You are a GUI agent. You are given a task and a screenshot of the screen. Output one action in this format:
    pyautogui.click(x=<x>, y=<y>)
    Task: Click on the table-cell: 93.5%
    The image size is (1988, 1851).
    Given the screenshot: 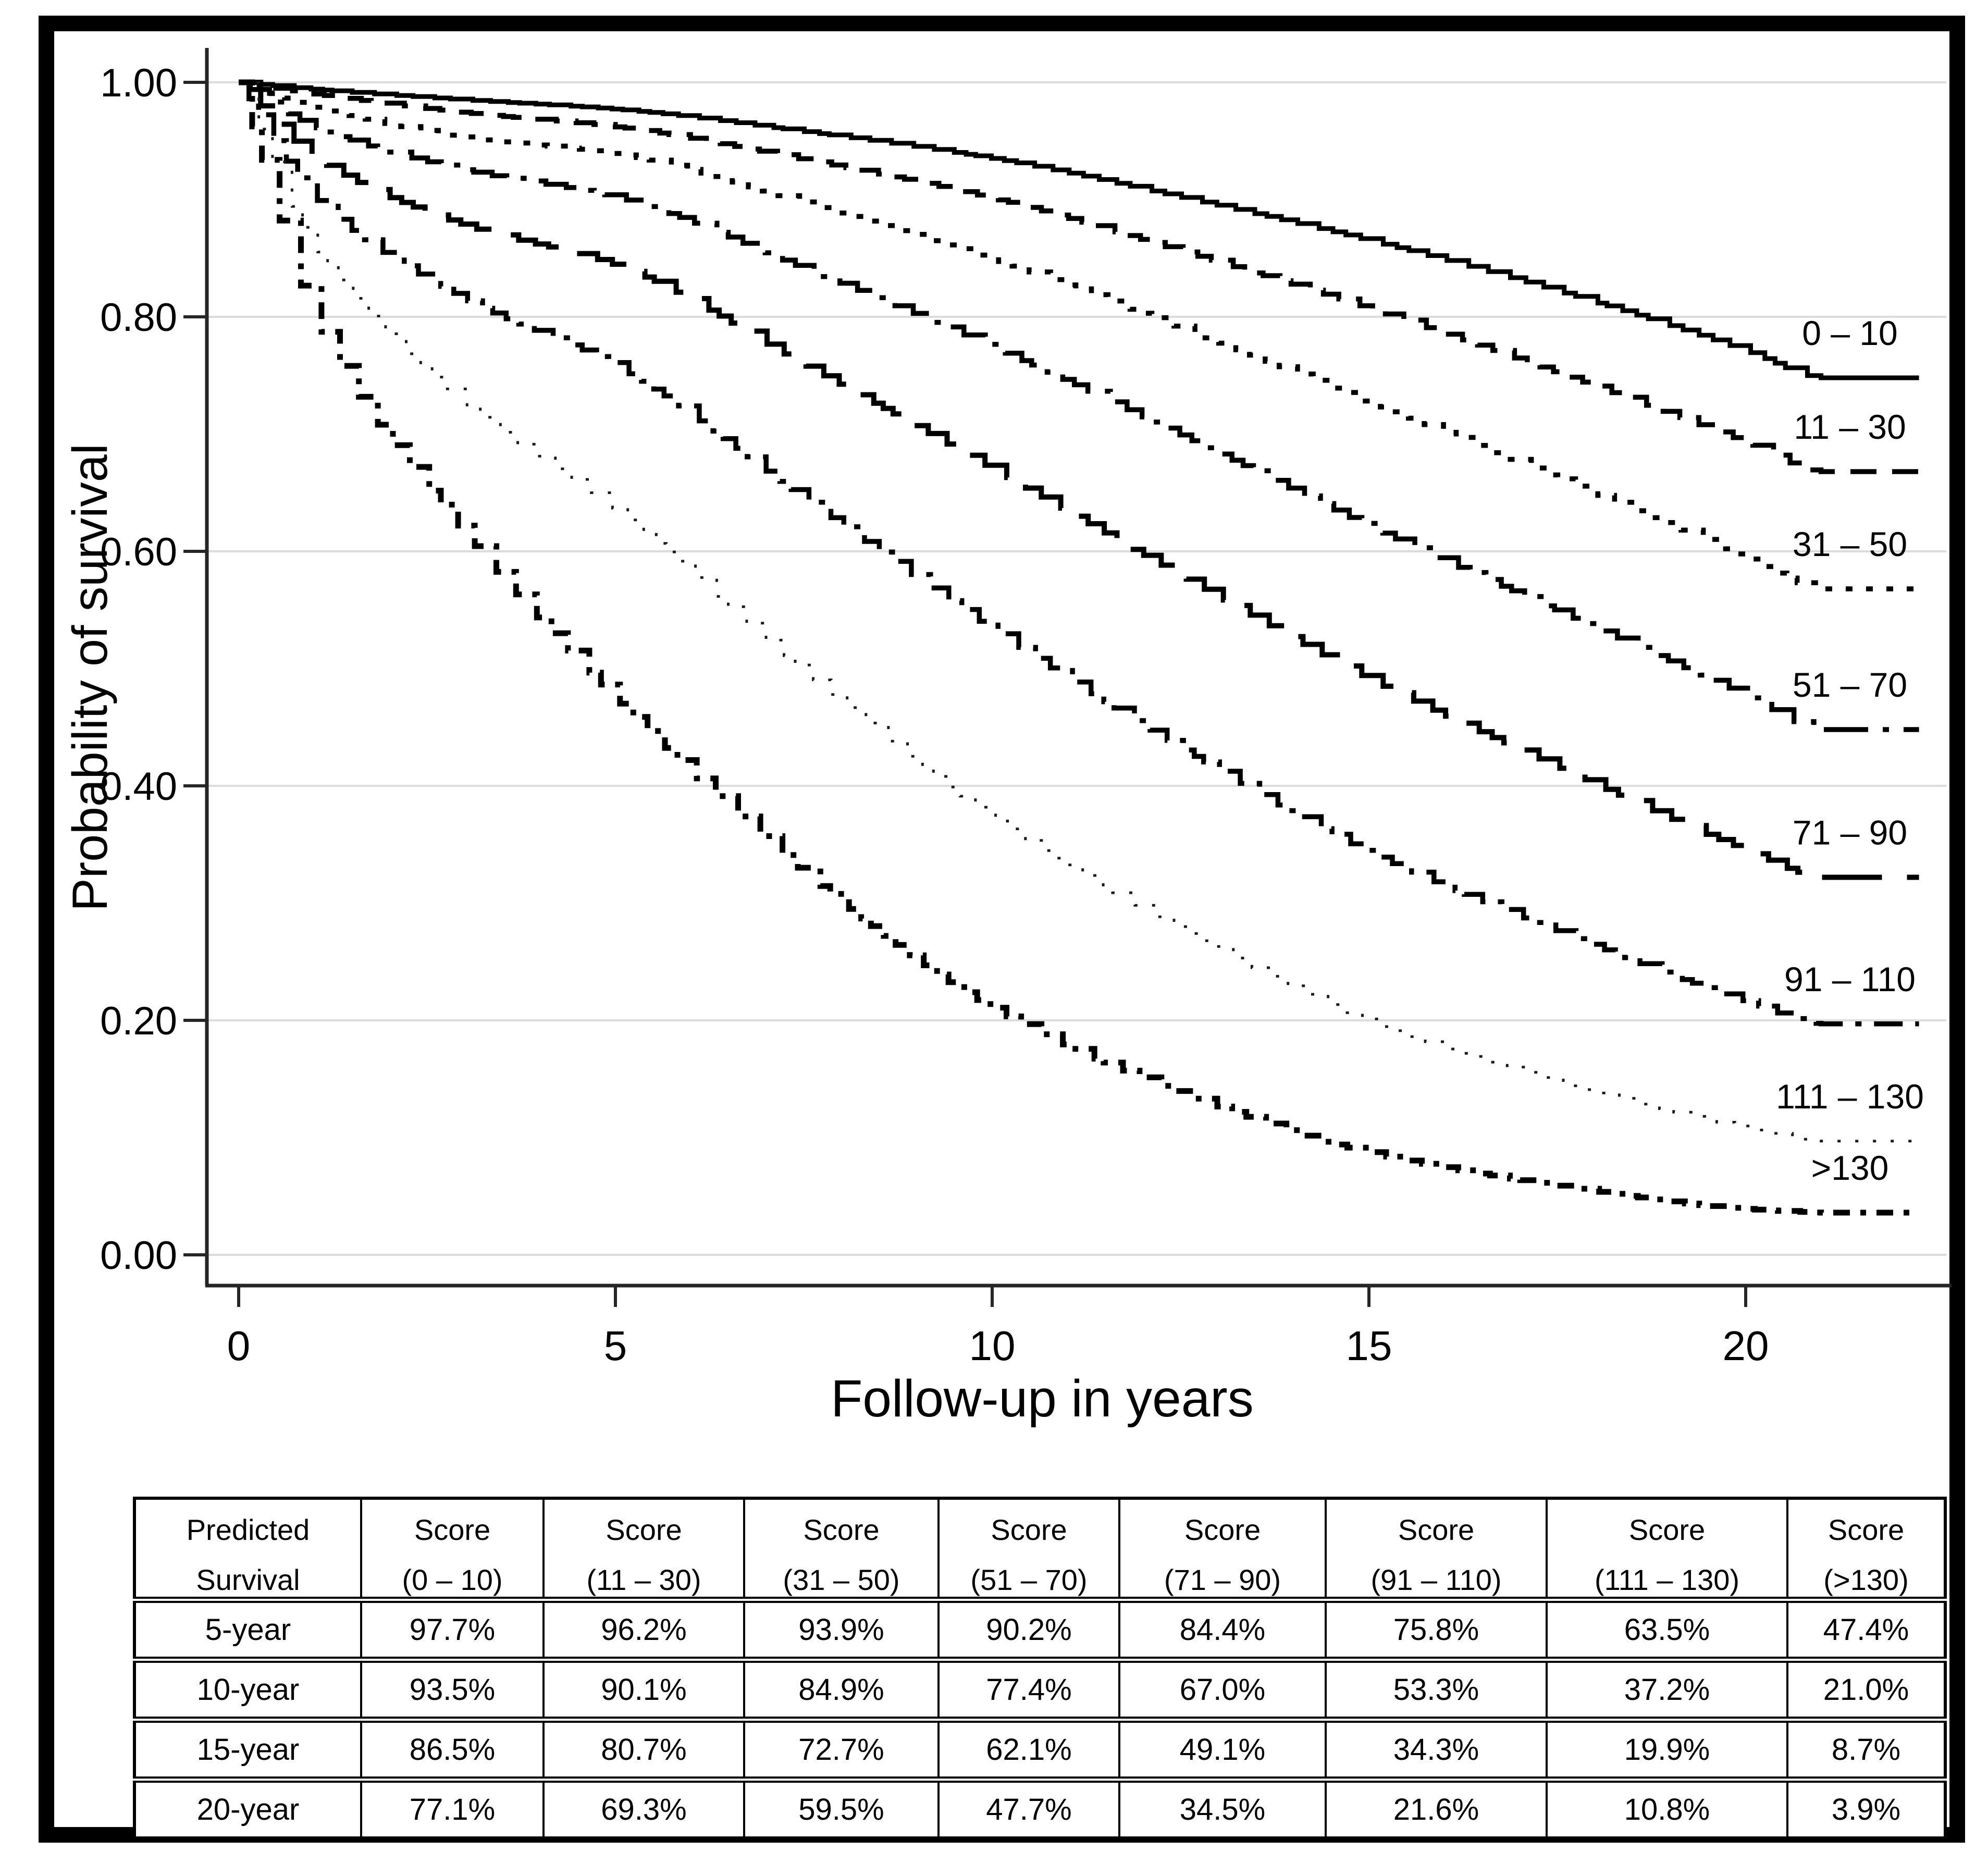 What is the action you would take?
    pyautogui.click(x=453, y=1689)
    